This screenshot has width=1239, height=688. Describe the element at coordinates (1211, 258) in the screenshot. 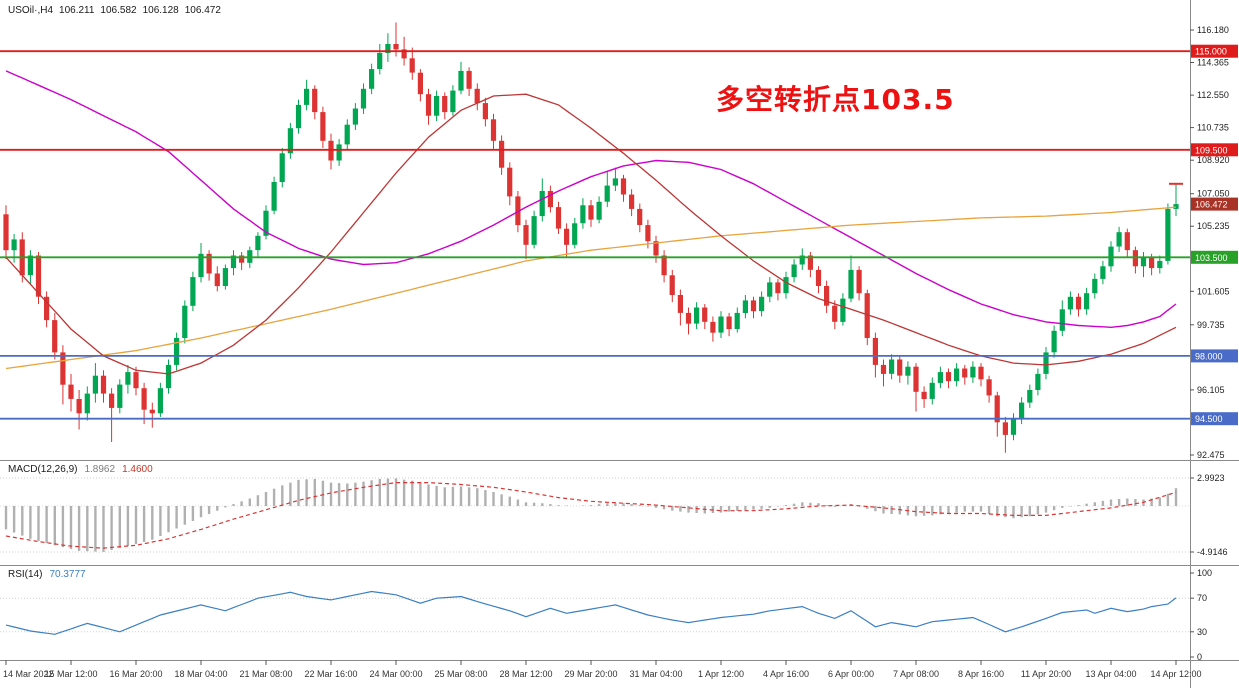

I see `svg-text: 103.500` at that location.